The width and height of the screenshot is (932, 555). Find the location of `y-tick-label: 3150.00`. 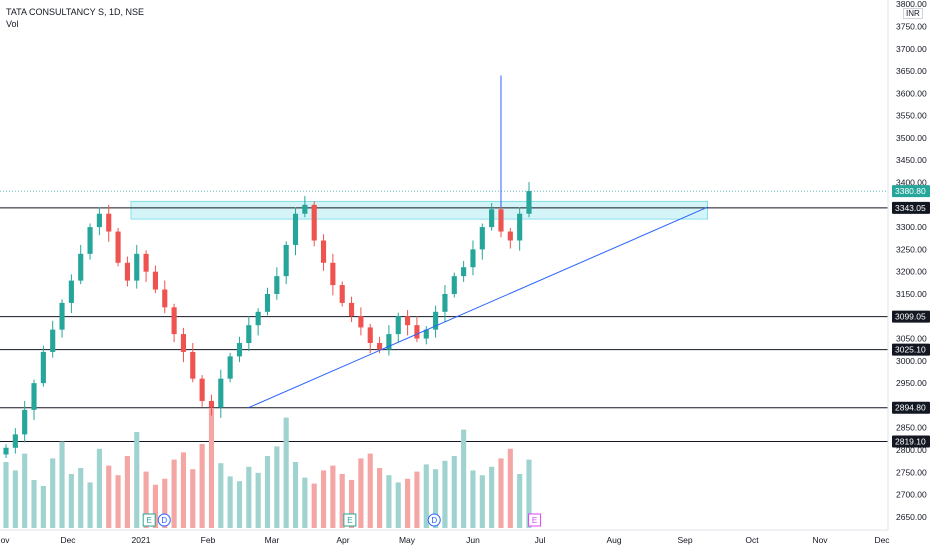

y-tick-label: 3150.00 is located at coordinates (911, 294).